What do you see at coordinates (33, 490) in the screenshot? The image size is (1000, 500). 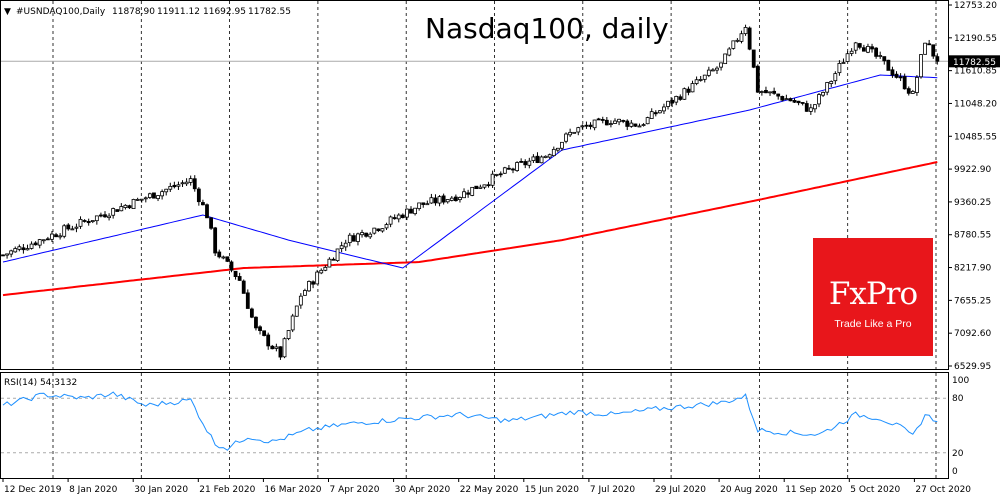 I see `x-tick-label: 12 Dec 2019` at bounding box center [33, 490].